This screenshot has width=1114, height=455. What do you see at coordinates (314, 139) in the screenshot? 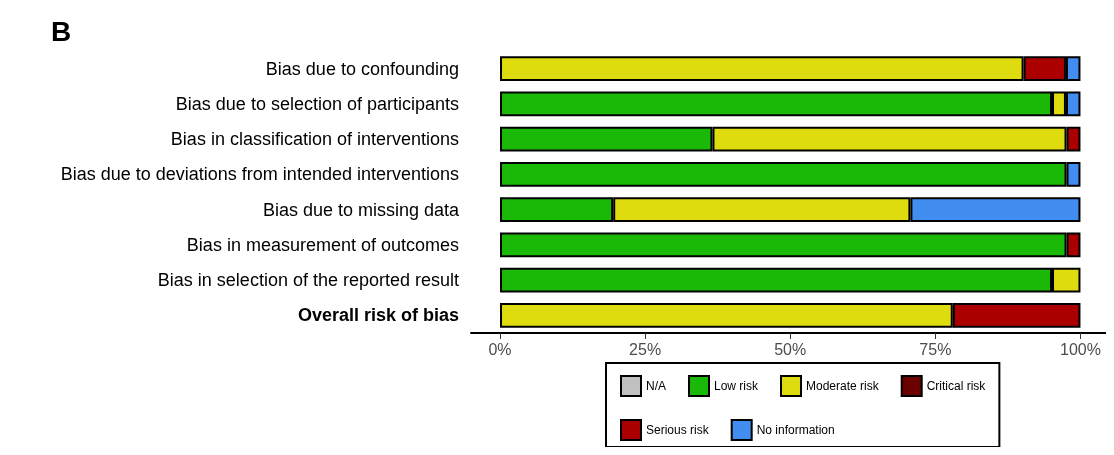
I see `y-tick-label: Bias in classification of interventions` at bounding box center [314, 139].